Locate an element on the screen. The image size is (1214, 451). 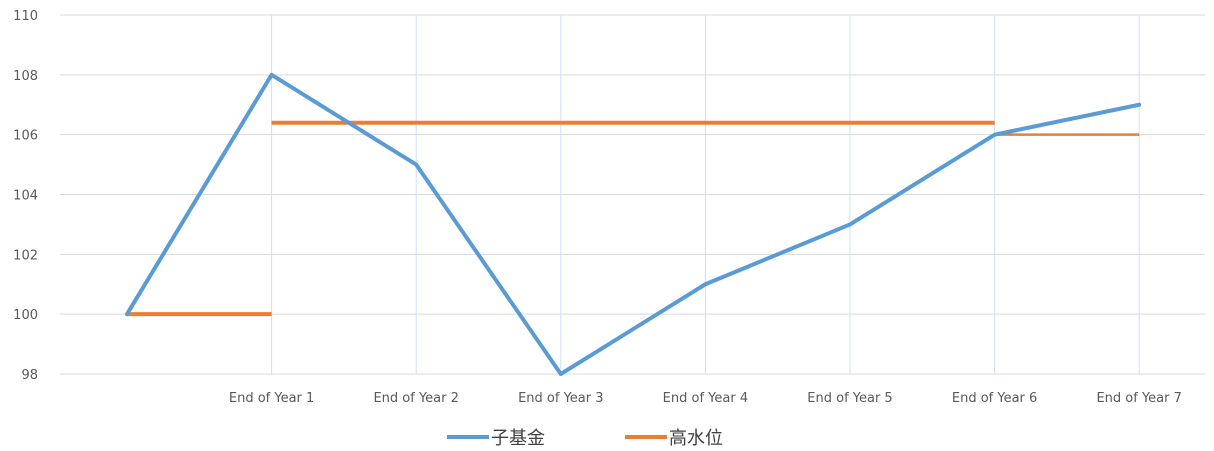
y-tick-label: 110 is located at coordinates (25, 16).